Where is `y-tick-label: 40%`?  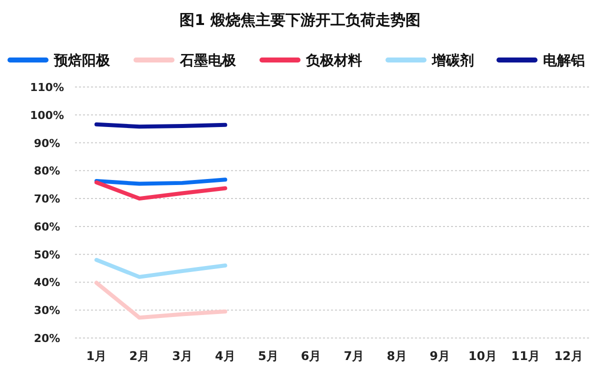
y-tick-label: 40% is located at coordinates (47, 283).